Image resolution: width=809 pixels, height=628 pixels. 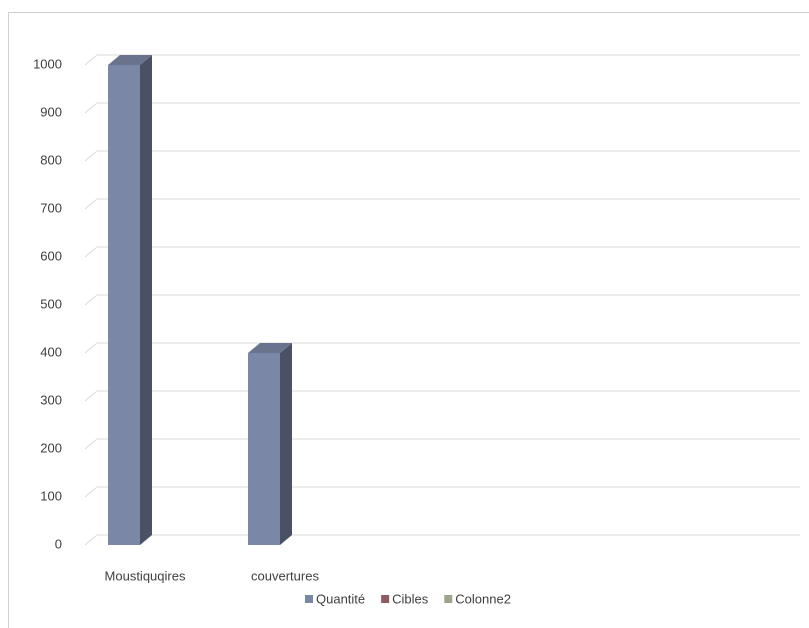 I want to click on y-tick-label: 800, so click(x=51, y=159).